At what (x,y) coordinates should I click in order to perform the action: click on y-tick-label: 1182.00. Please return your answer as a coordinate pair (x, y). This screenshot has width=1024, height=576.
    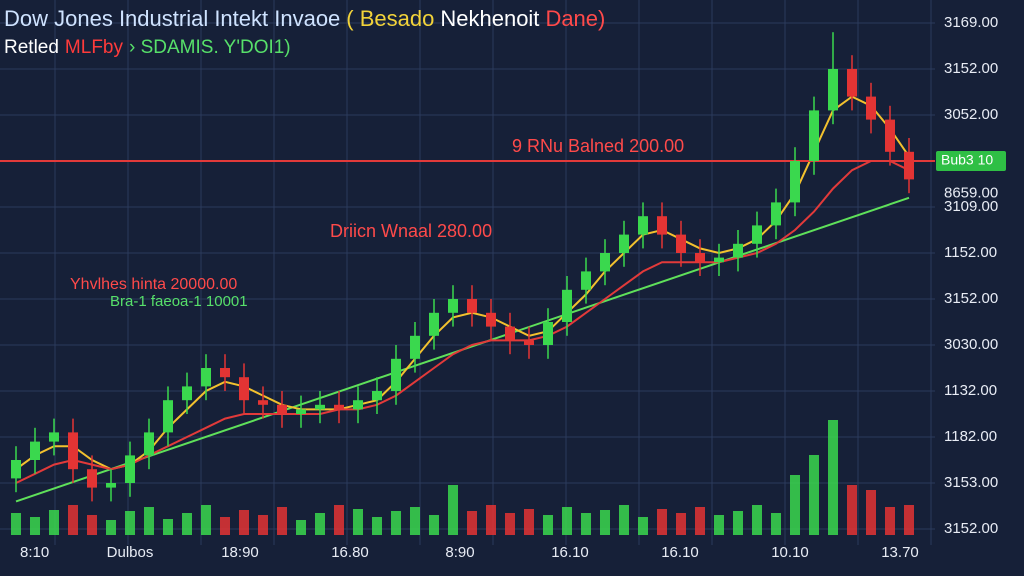
    Looking at the image, I should click on (970, 436).